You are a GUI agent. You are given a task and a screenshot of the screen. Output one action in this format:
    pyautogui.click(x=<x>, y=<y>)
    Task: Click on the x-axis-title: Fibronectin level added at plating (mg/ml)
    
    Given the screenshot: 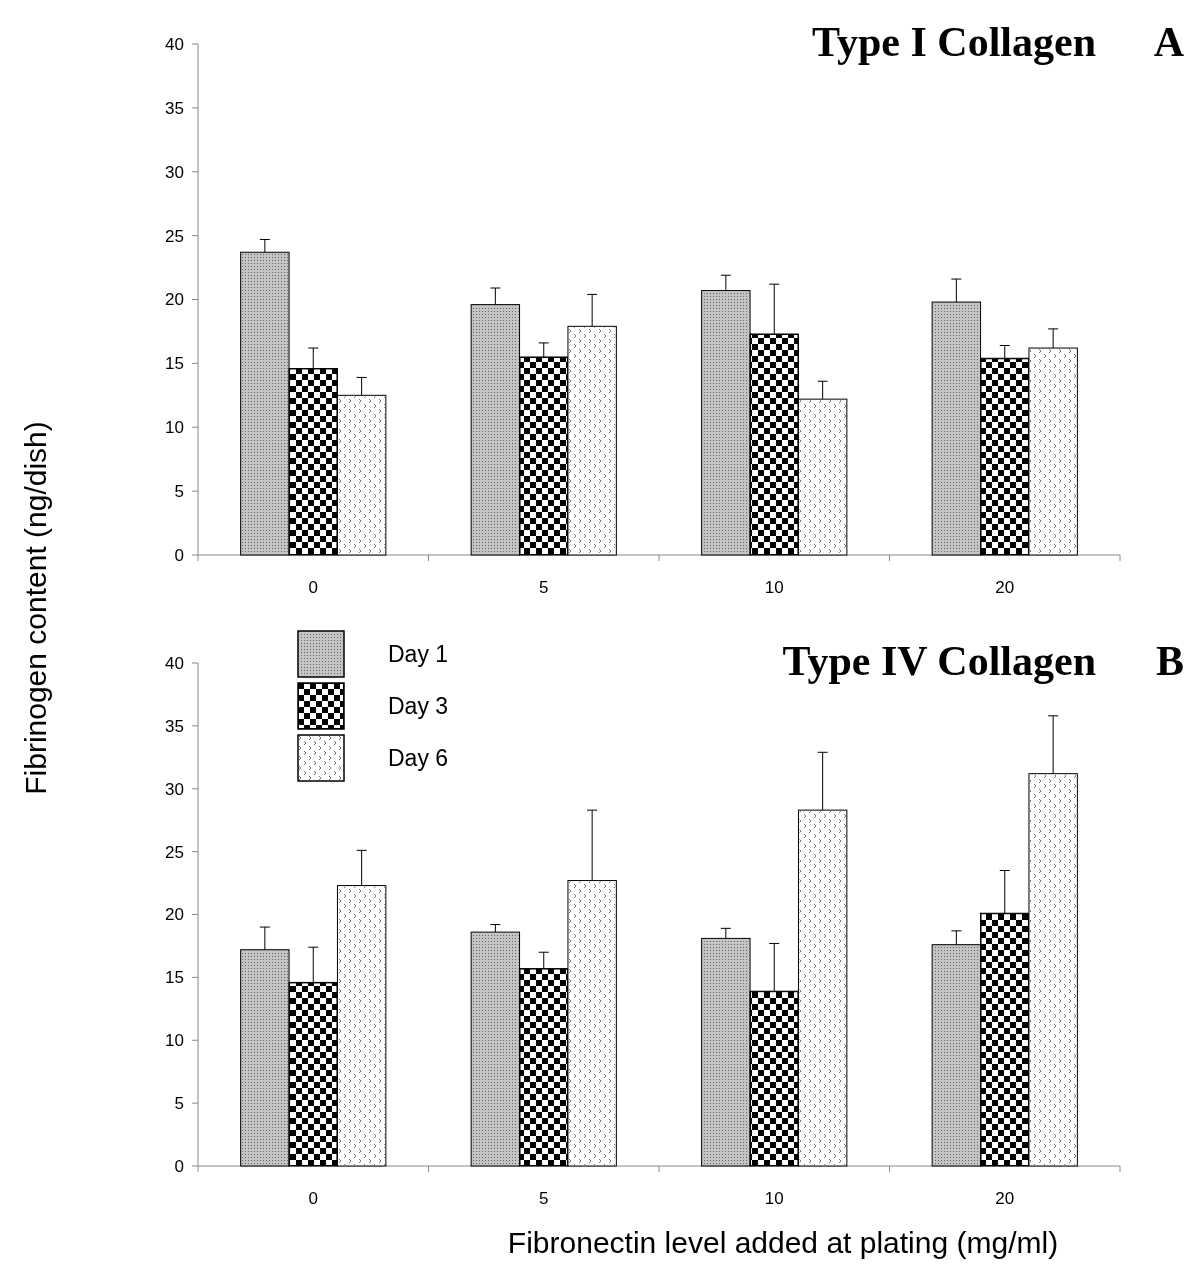 What is the action you would take?
    pyautogui.click(x=783, y=1242)
    